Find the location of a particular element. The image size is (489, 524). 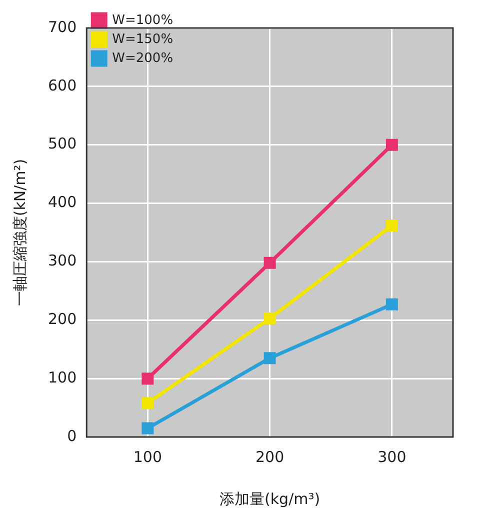

x-axis-title: 添加量(kg/m³) is located at coordinates (270, 499).